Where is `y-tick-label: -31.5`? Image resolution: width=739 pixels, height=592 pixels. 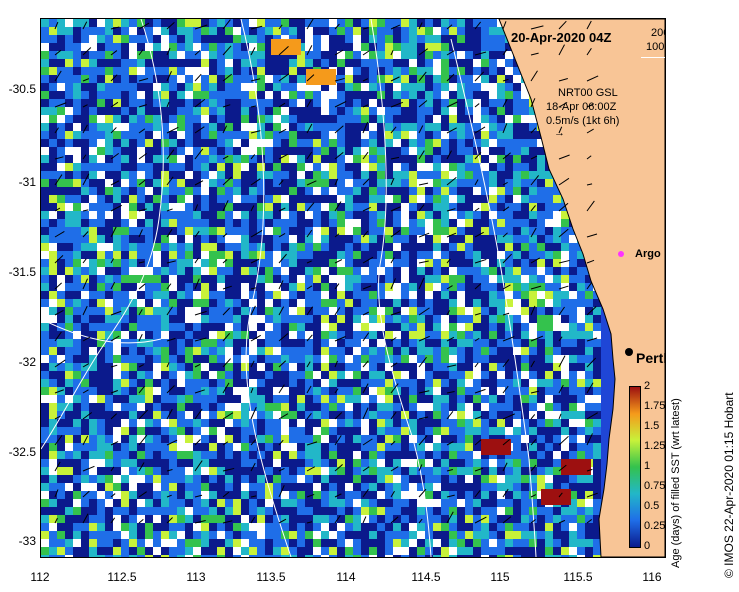
y-tick-label: -31.5 is located at coordinates (22, 272).